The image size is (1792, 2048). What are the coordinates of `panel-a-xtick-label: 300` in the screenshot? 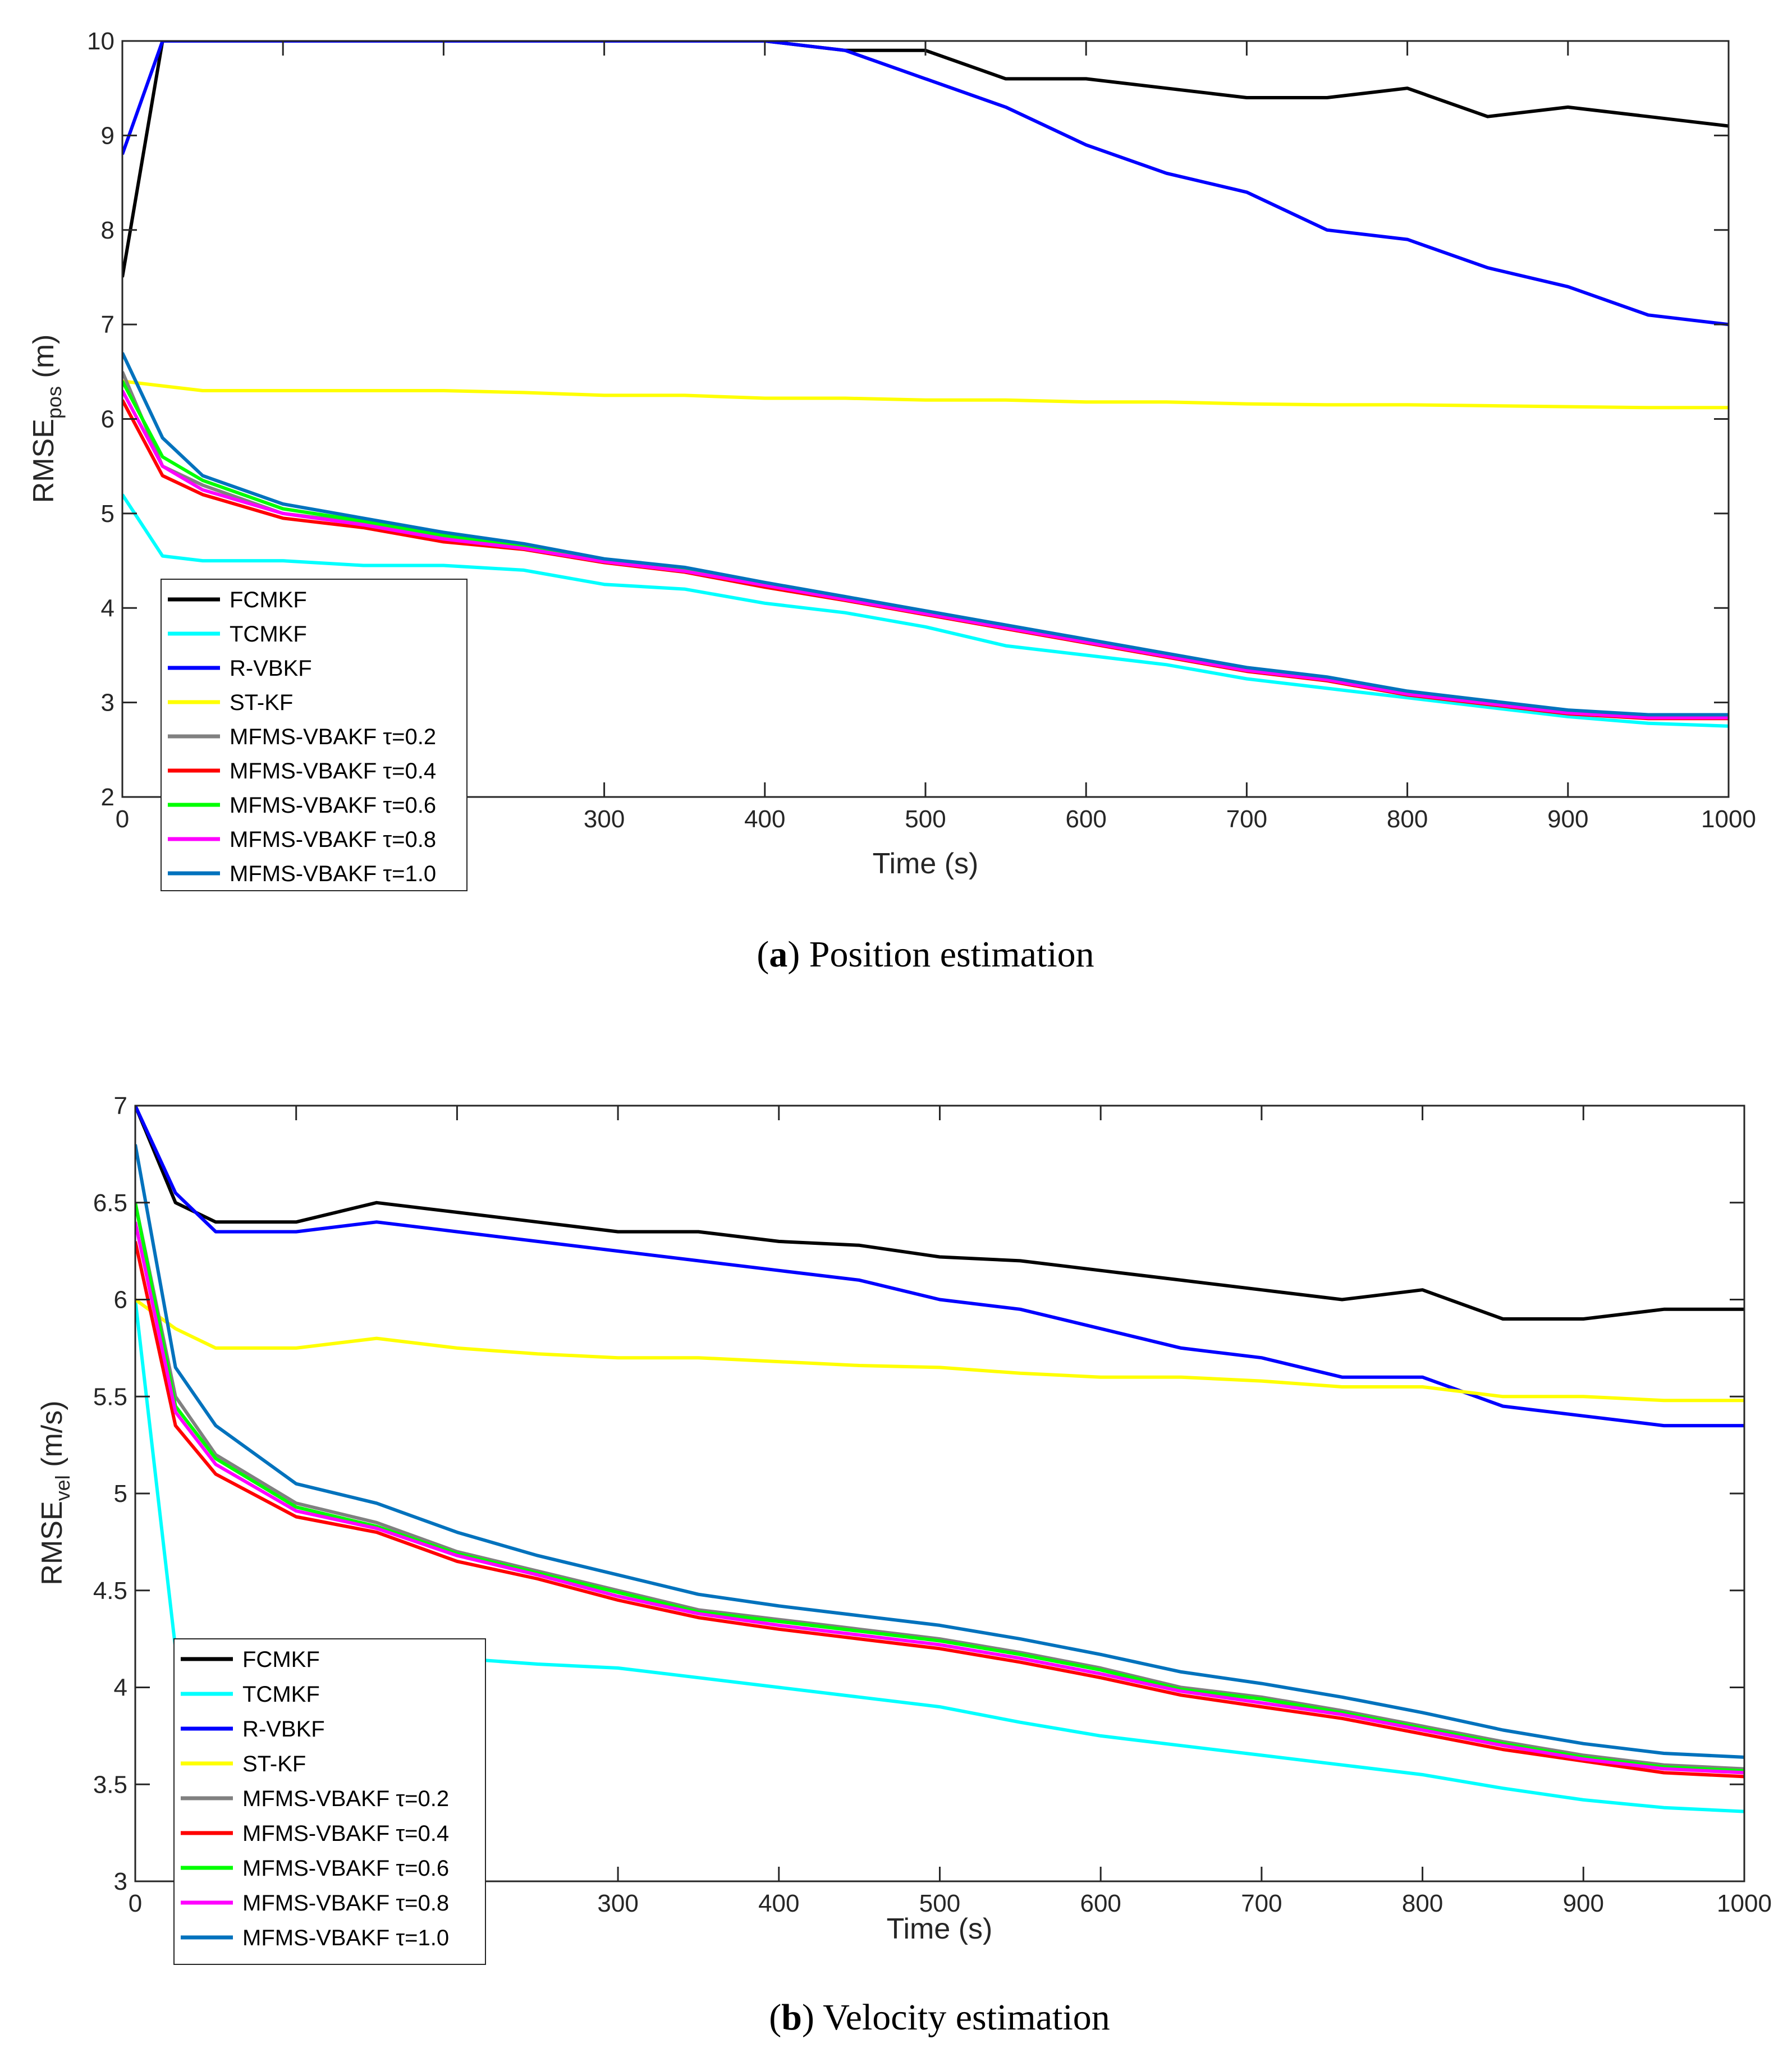 It's located at (605, 819).